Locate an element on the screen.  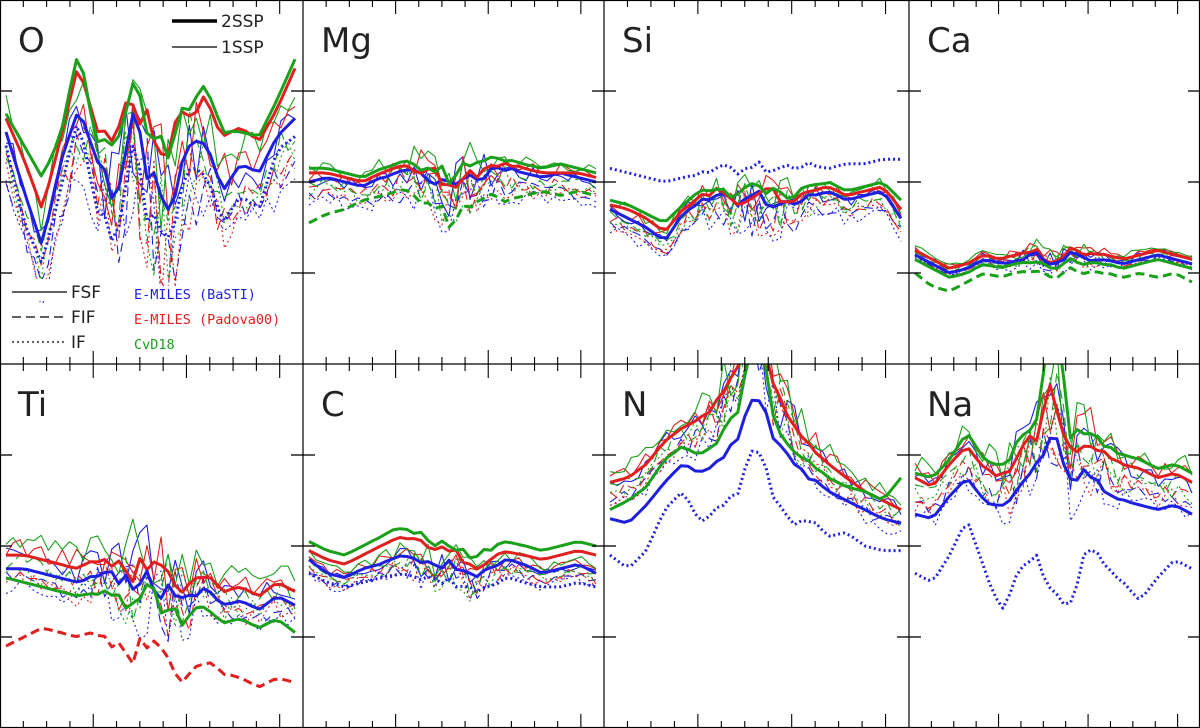
panel-title-ti: Ti is located at coordinates (32, 405).